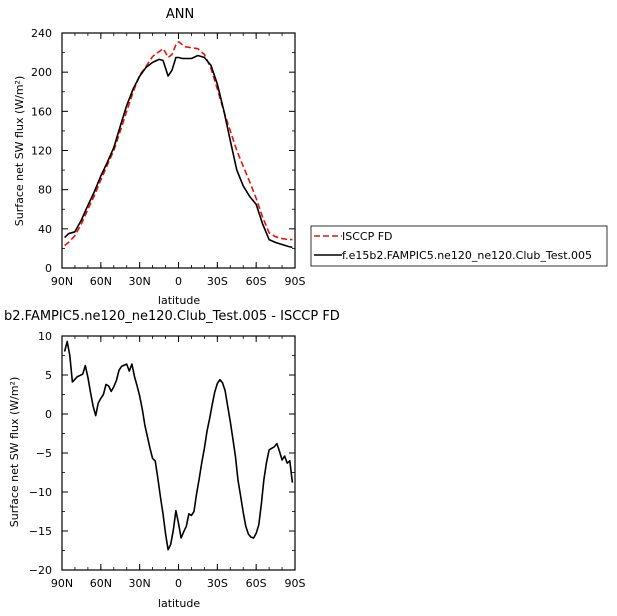  I want to click on bottom-y-tick-label: −15, so click(40, 531).